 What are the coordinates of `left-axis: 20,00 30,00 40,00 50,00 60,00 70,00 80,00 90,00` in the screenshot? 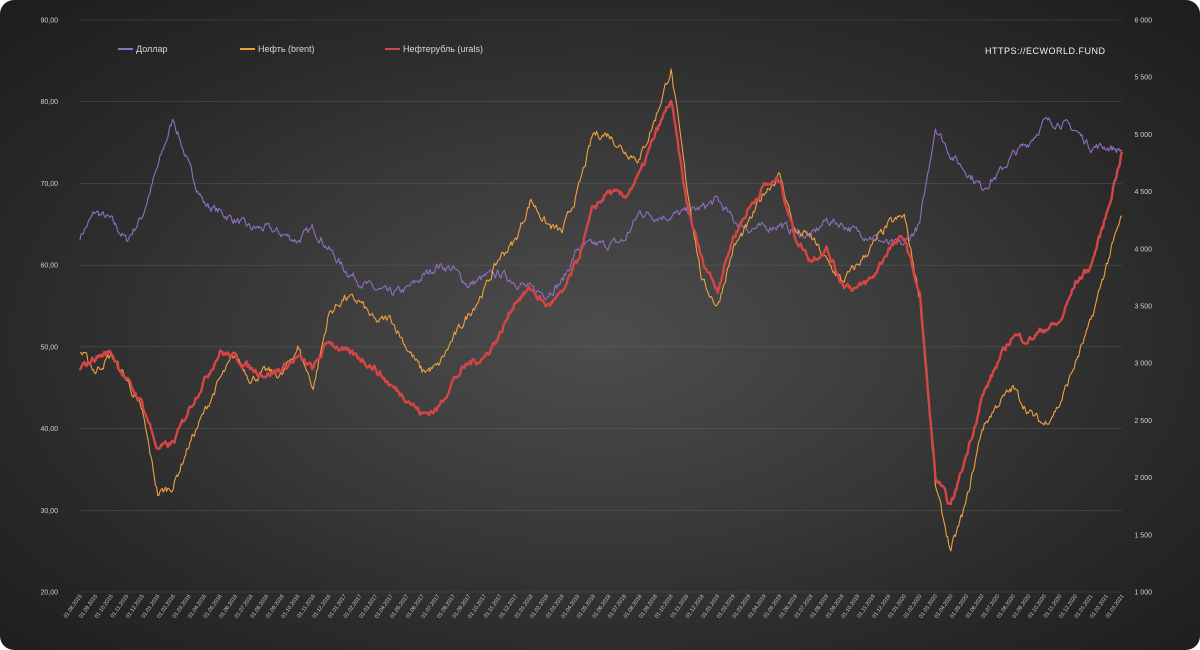 It's located at (49, 307).